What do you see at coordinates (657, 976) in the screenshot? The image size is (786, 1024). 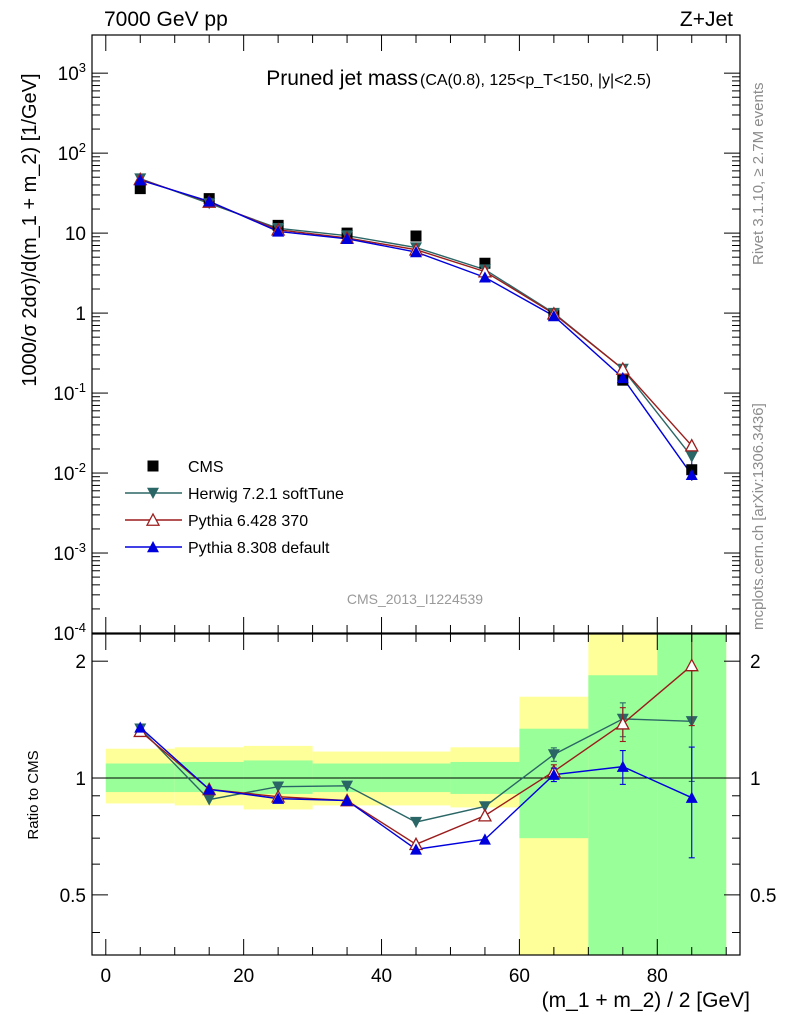 I see `x-tick-label: 80` at bounding box center [657, 976].